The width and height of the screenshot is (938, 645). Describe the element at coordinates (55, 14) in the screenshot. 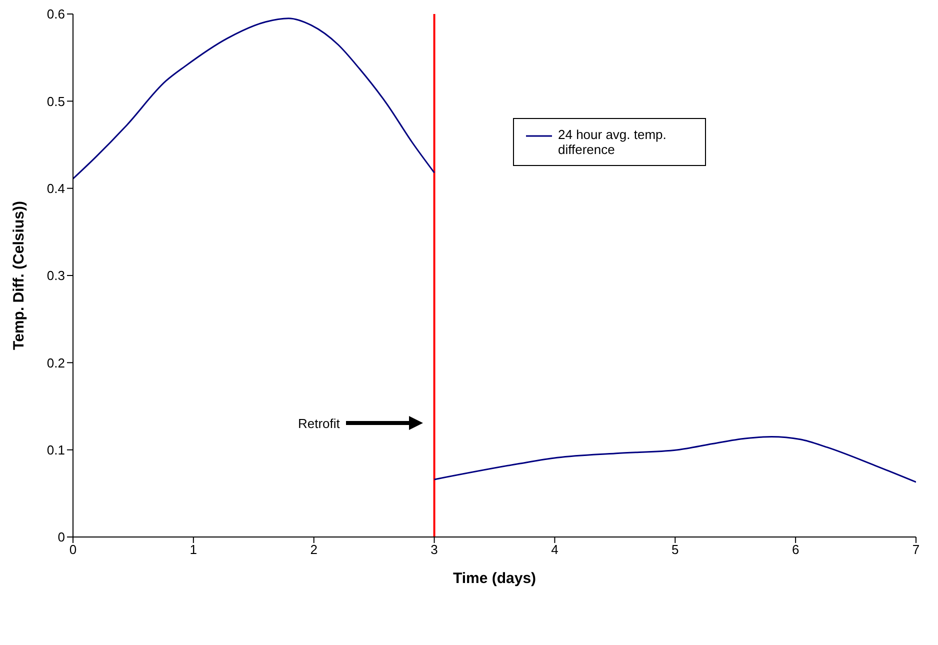

I see `y-tick-label: 0.6` at that location.